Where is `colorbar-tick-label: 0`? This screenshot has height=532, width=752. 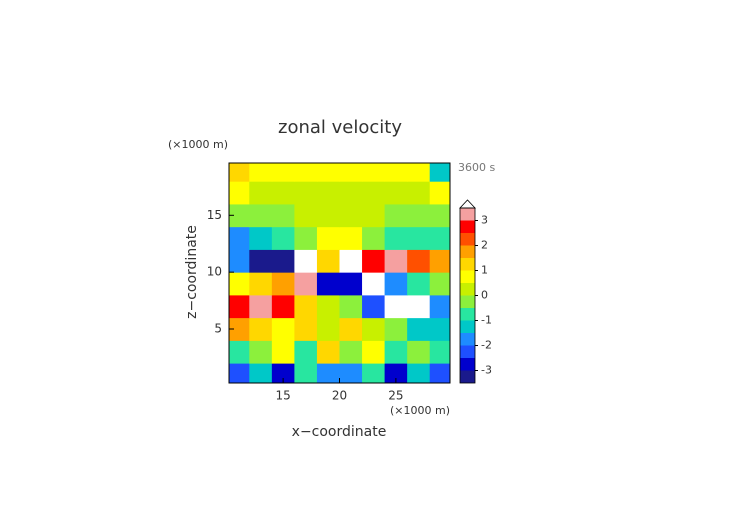 colorbar-tick-label: 0 is located at coordinates (484, 295).